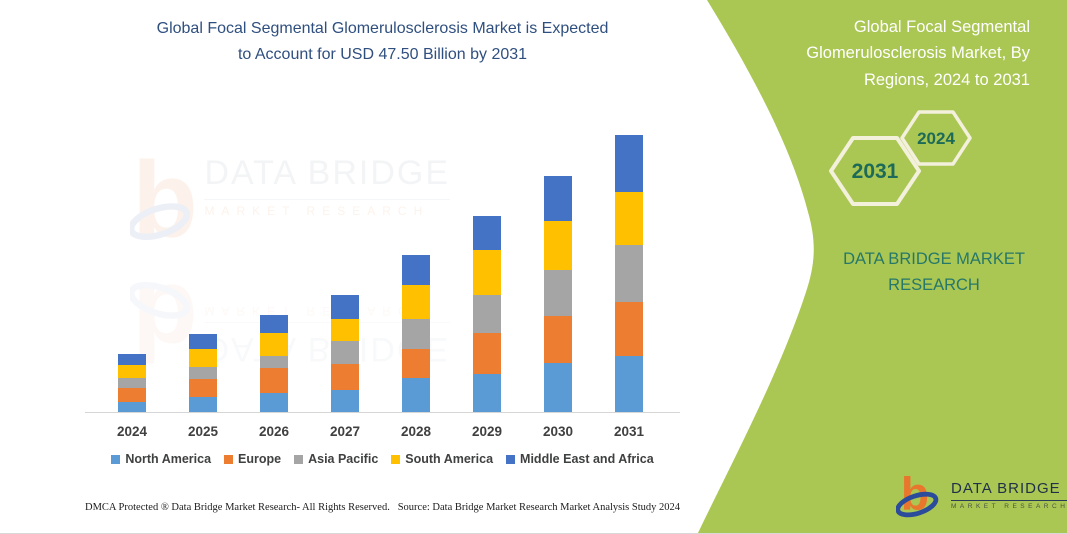  I want to click on bar-segment-europe-2031, so click(629, 329).